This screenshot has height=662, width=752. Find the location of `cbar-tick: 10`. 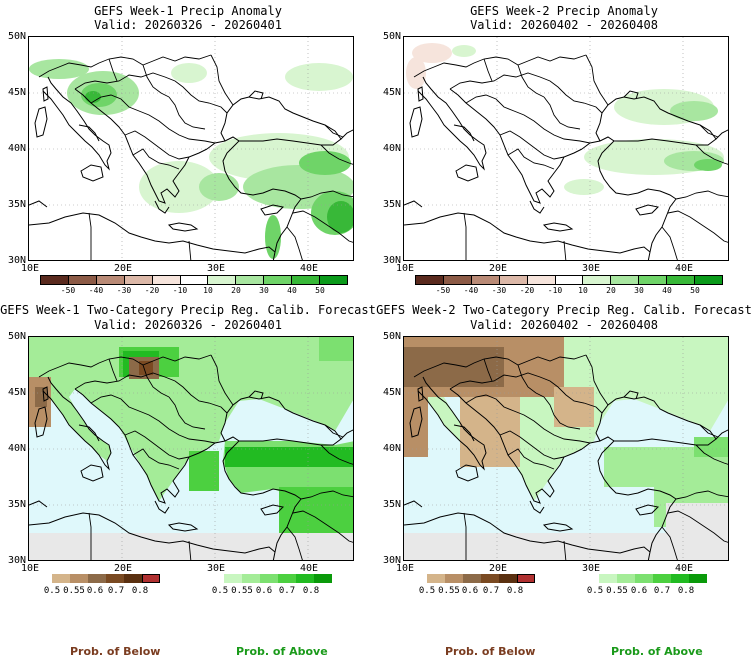

cbar-tick: 10 is located at coordinates (208, 290).